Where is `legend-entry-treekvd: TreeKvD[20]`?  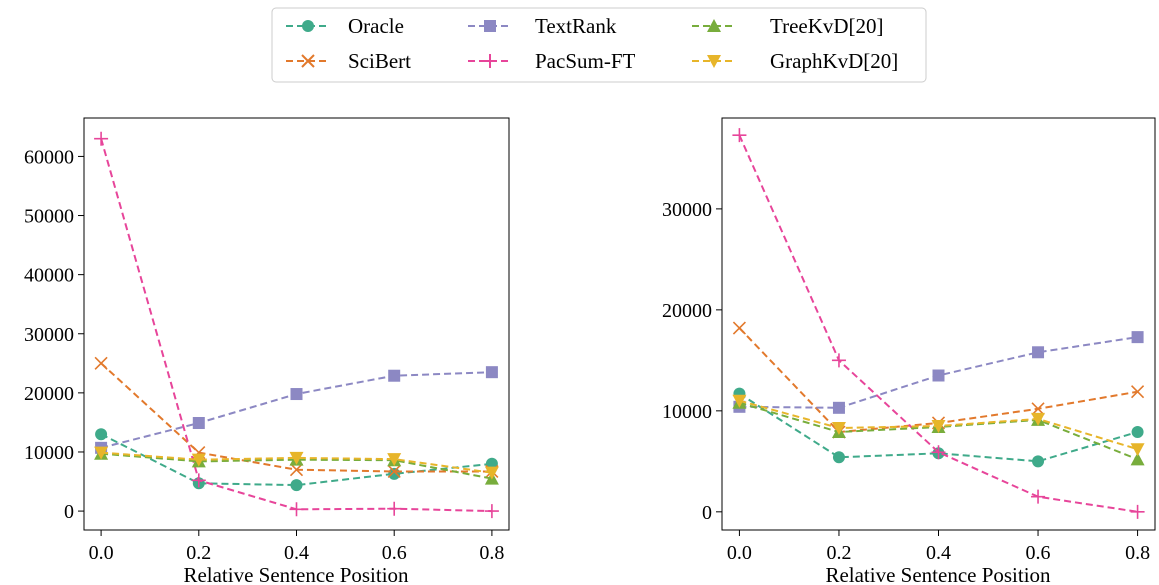
legend-entry-treekvd: TreeKvD[20] is located at coordinates (788, 26).